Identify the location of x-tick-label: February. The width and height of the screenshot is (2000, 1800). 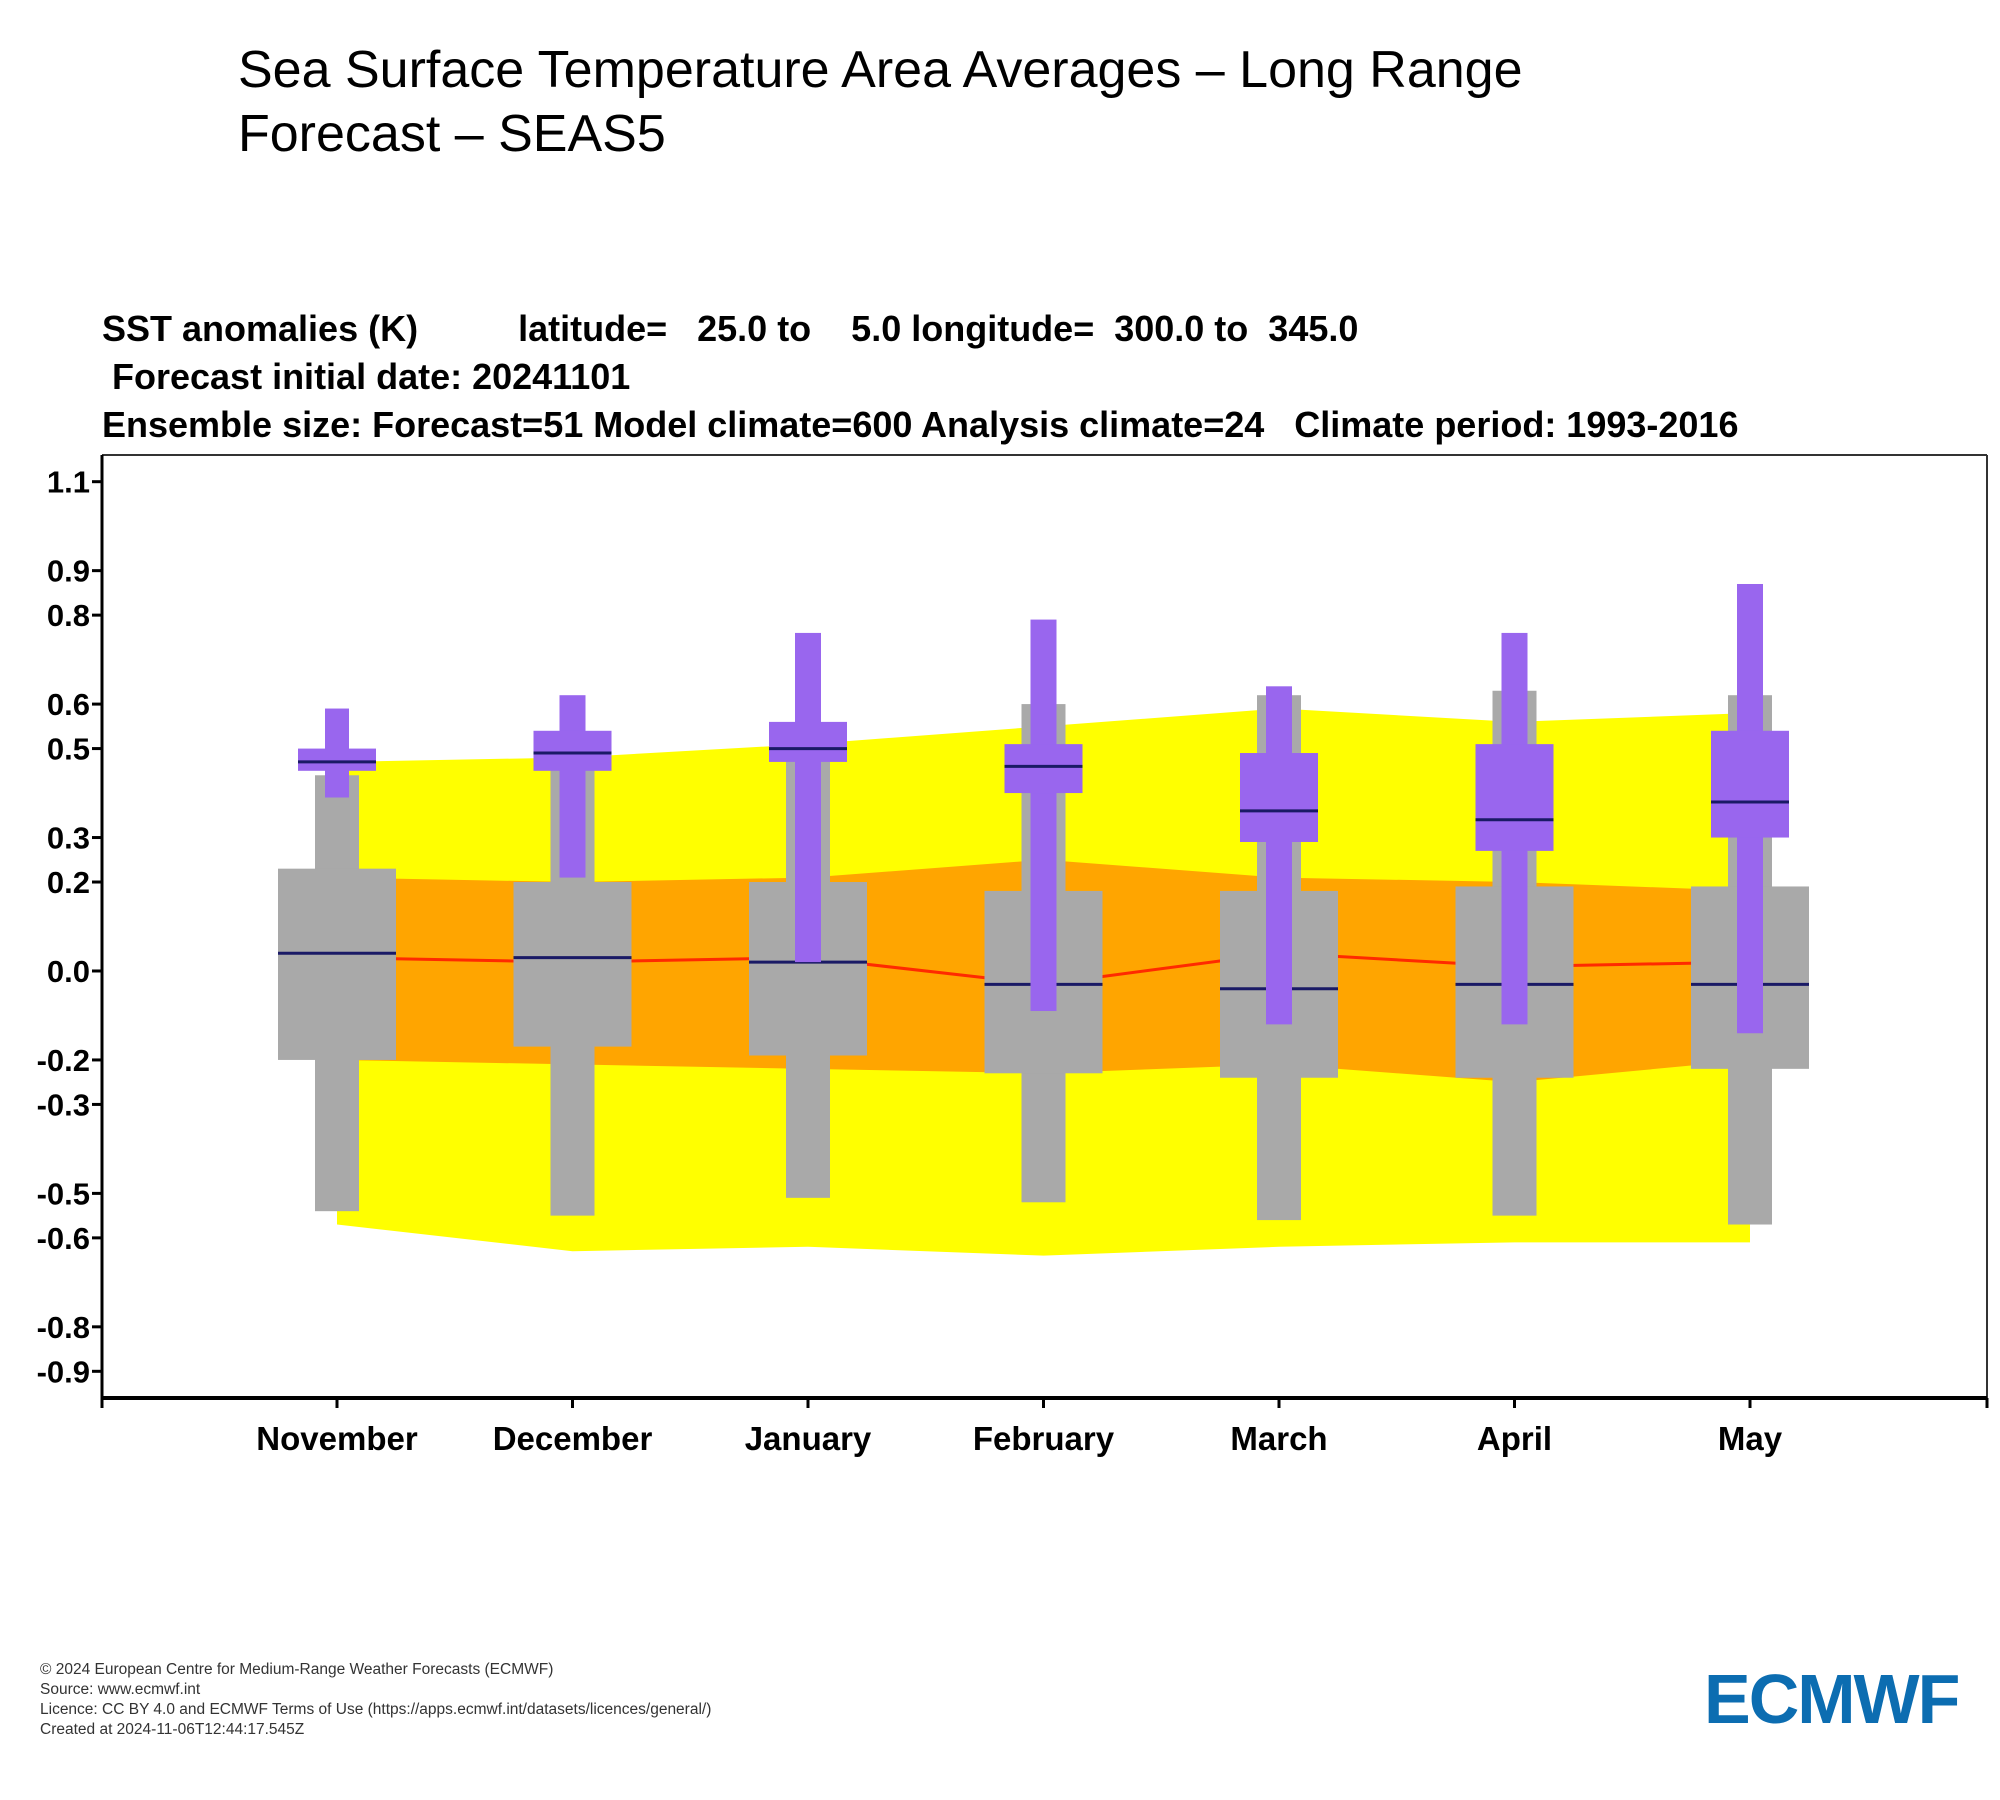
(1044, 1438).